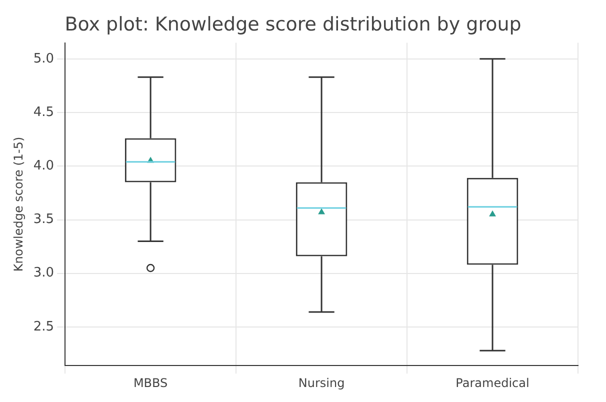  Describe the element at coordinates (43, 326) in the screenshot. I see `y-tick-label: 2.5` at that location.